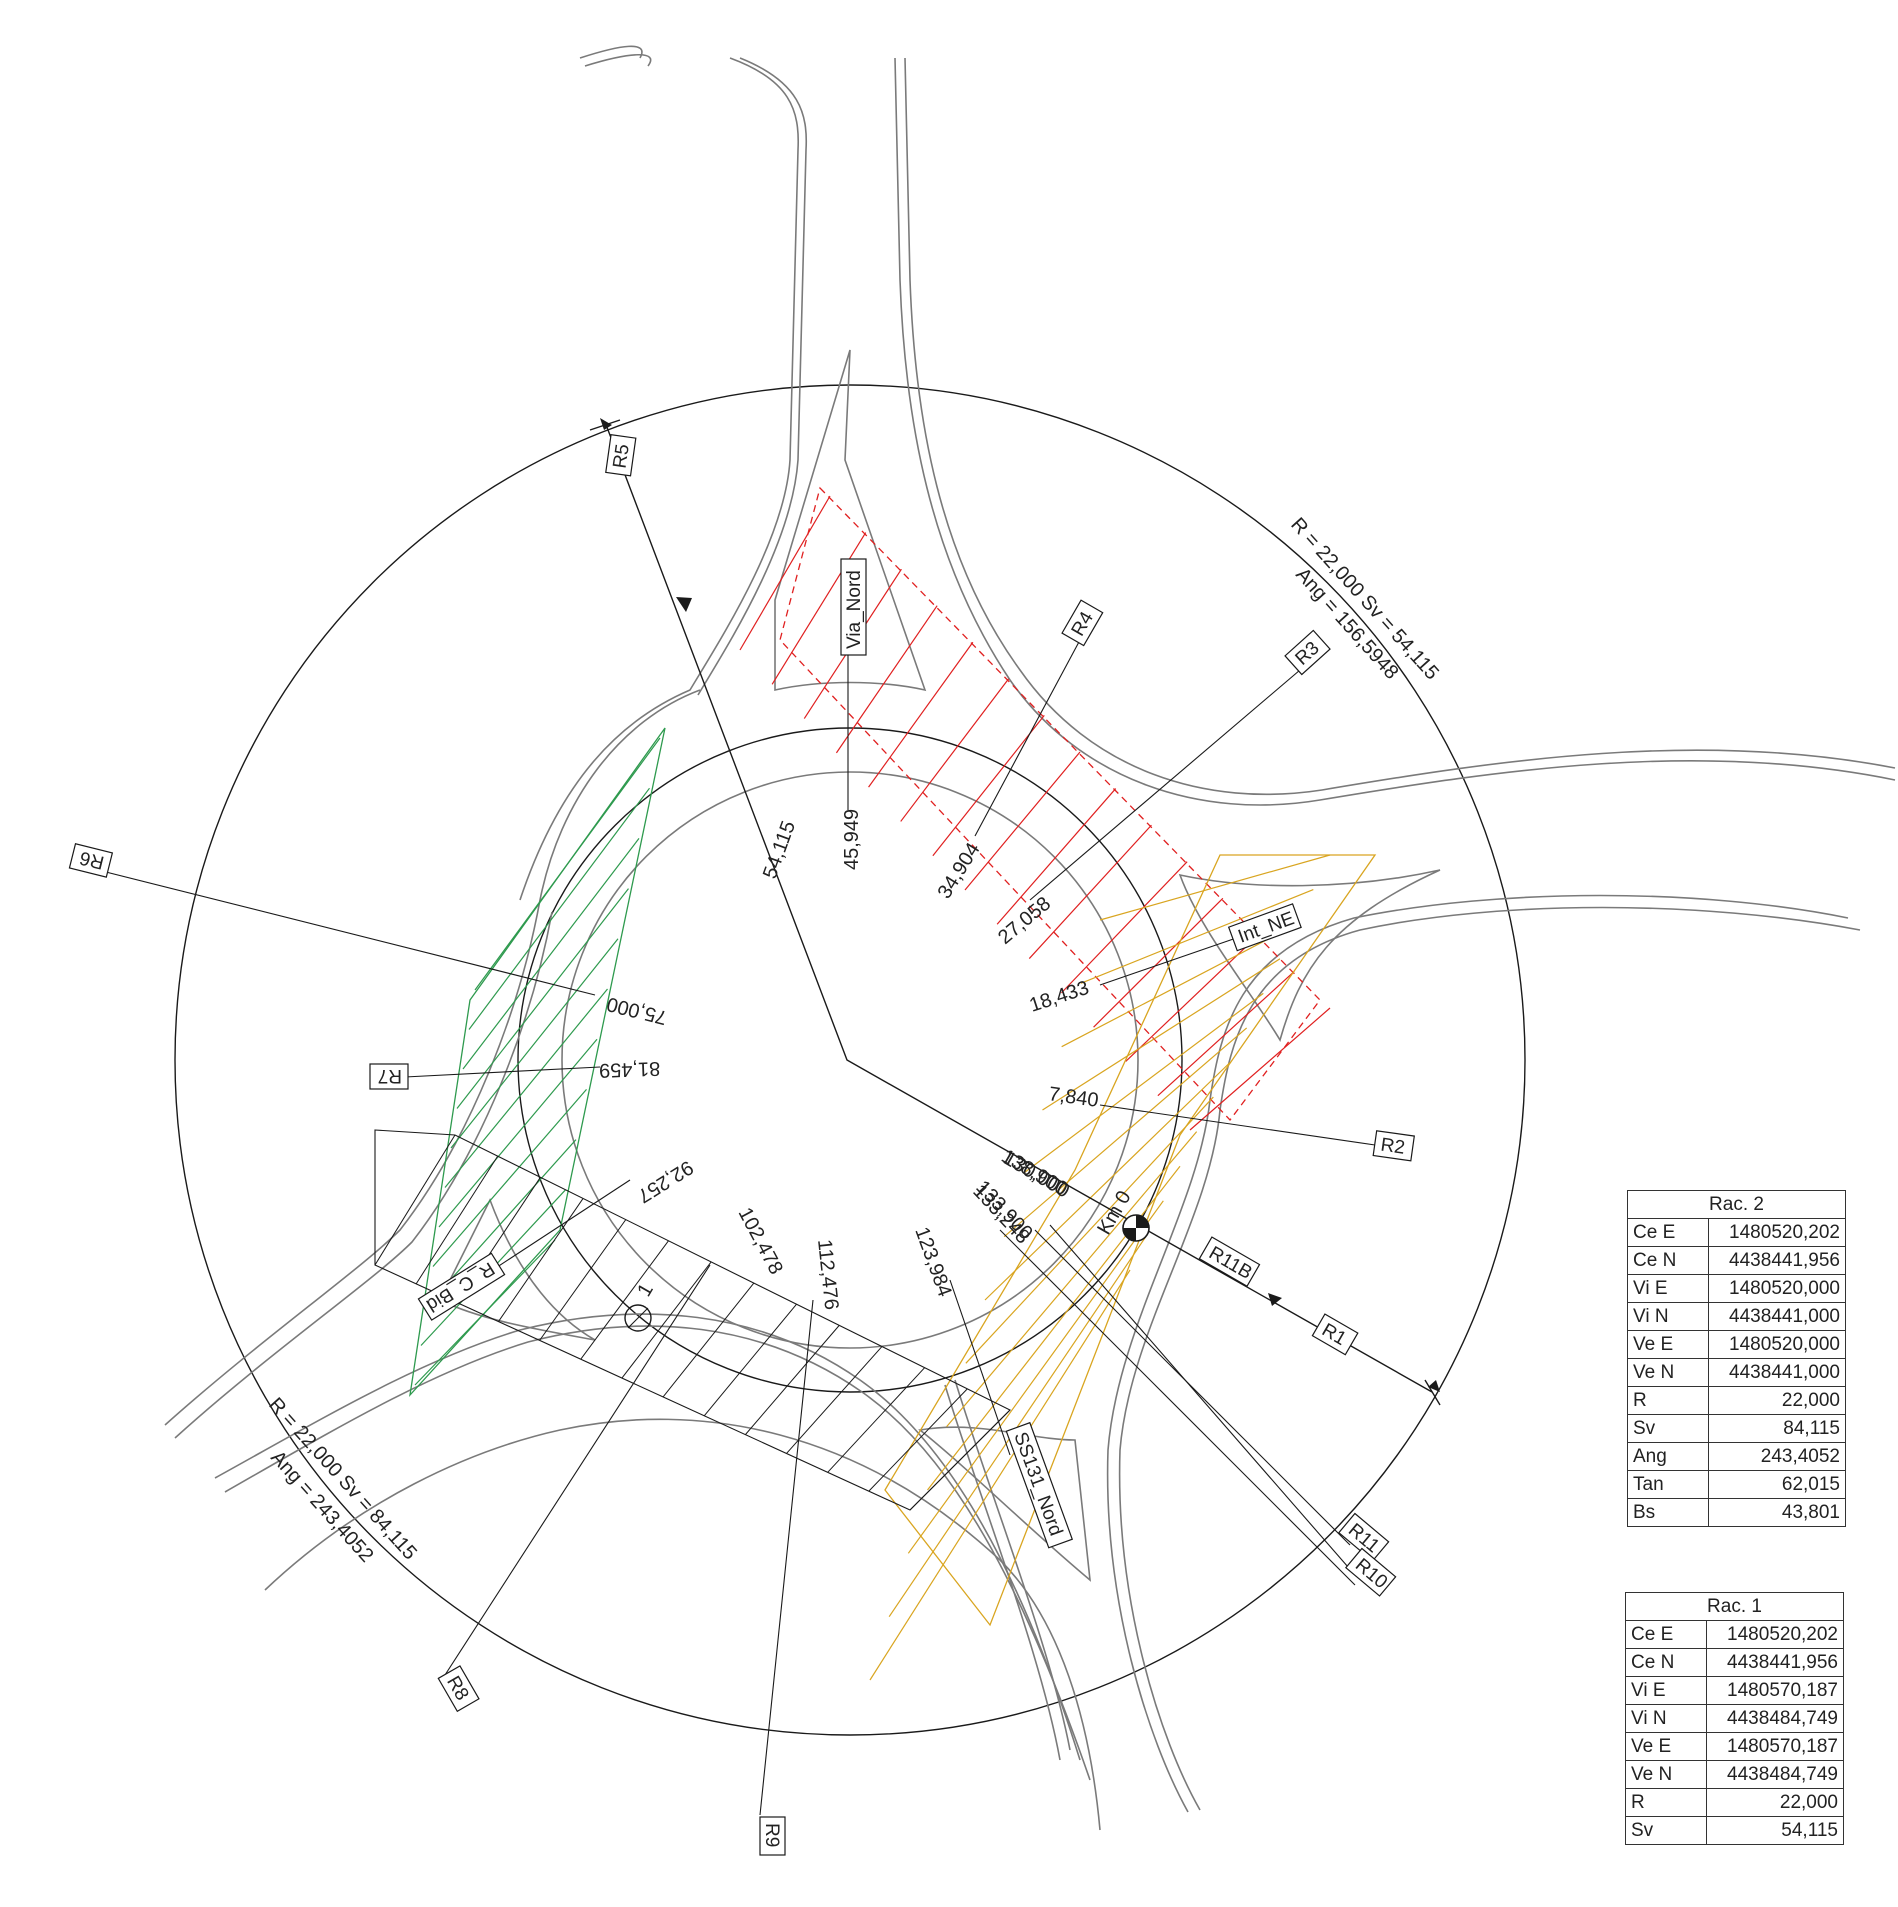  What do you see at coordinates (1307, 652) in the screenshot?
I see `tag-r3: R3` at bounding box center [1307, 652].